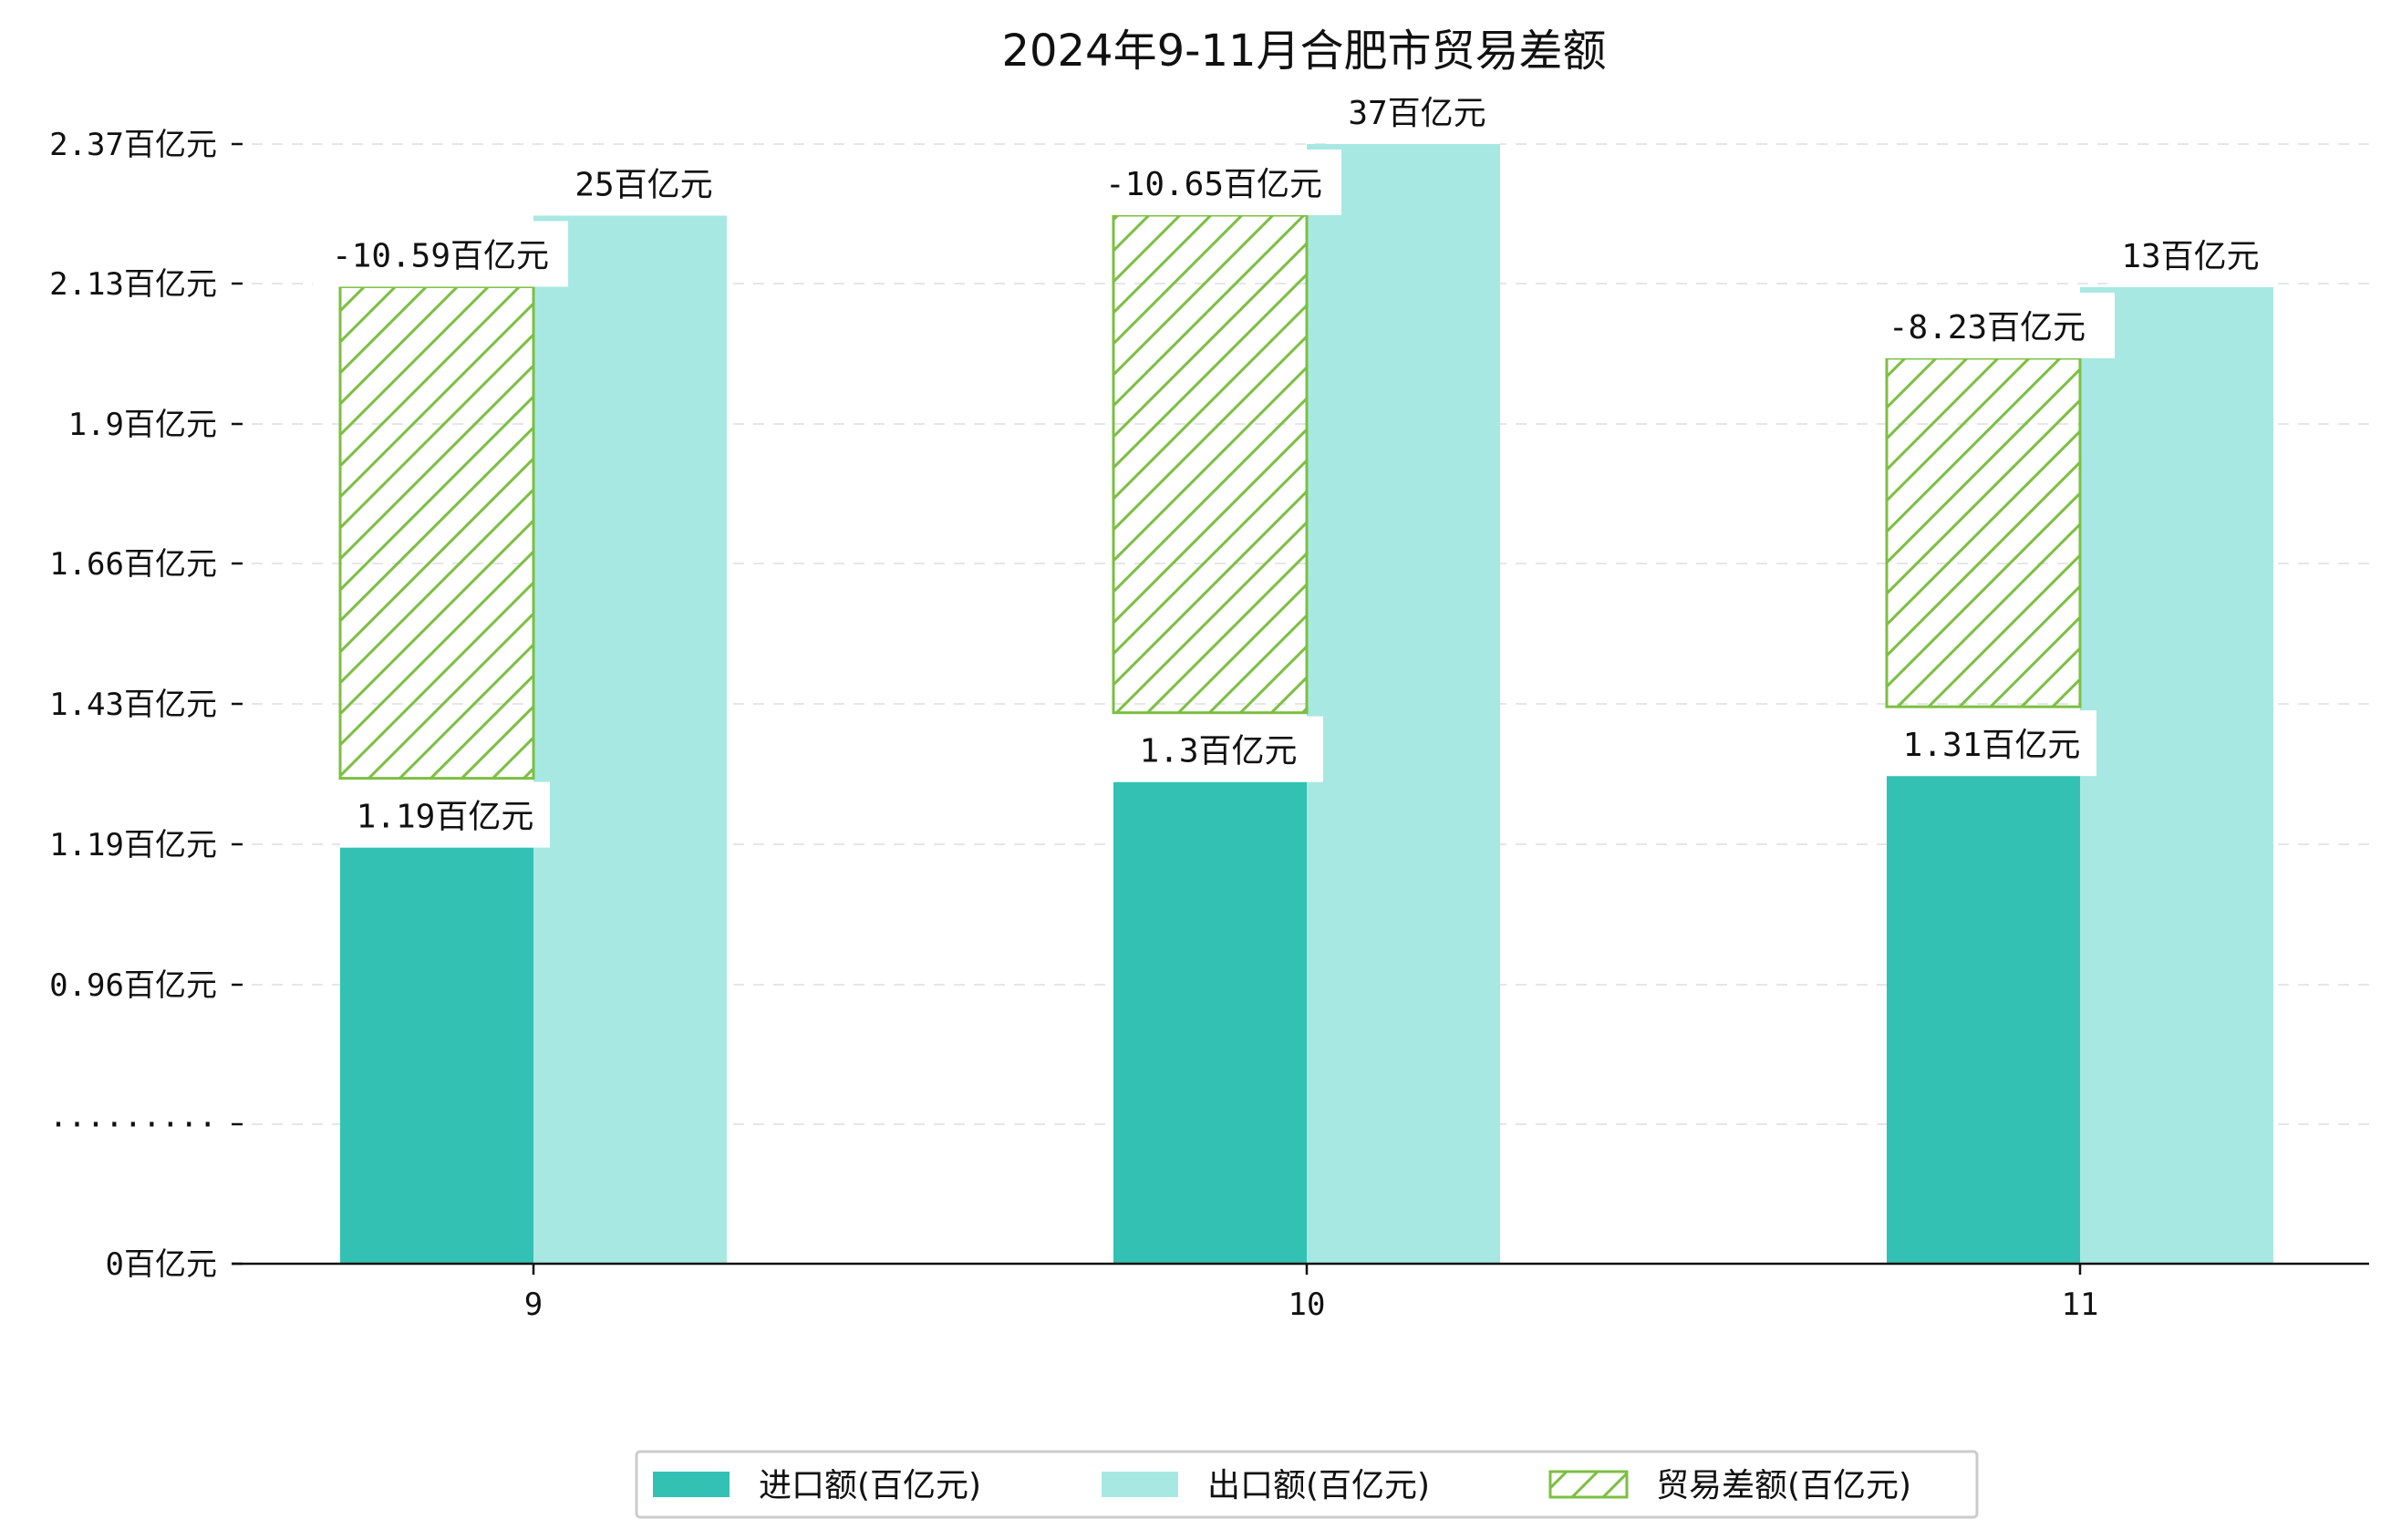 The width and height of the screenshot is (2391, 1540). I want to click on x-axis-ticks: 9 10 11, so click(1311, 1293).